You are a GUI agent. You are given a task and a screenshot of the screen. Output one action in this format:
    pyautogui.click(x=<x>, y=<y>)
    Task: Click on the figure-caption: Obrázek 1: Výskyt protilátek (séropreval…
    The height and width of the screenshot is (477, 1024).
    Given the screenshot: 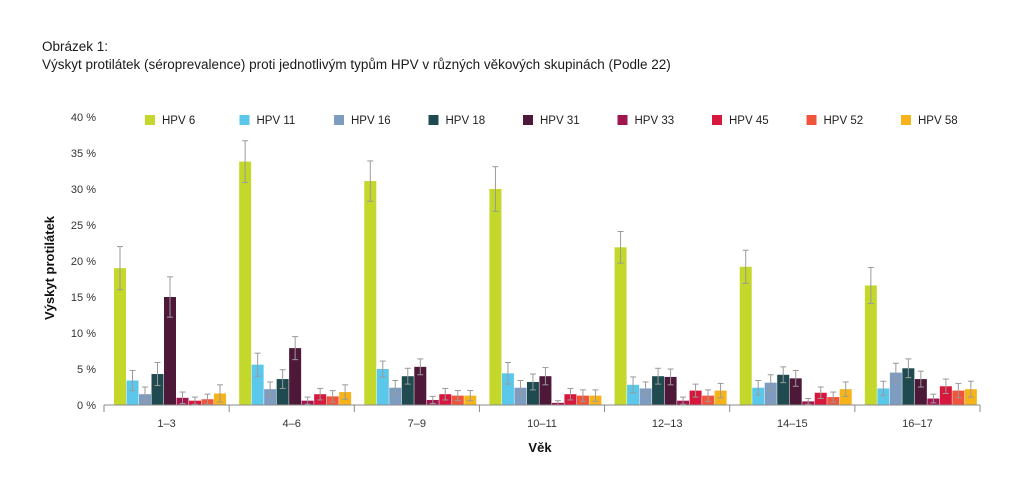 What is the action you would take?
    pyautogui.click(x=356, y=56)
    